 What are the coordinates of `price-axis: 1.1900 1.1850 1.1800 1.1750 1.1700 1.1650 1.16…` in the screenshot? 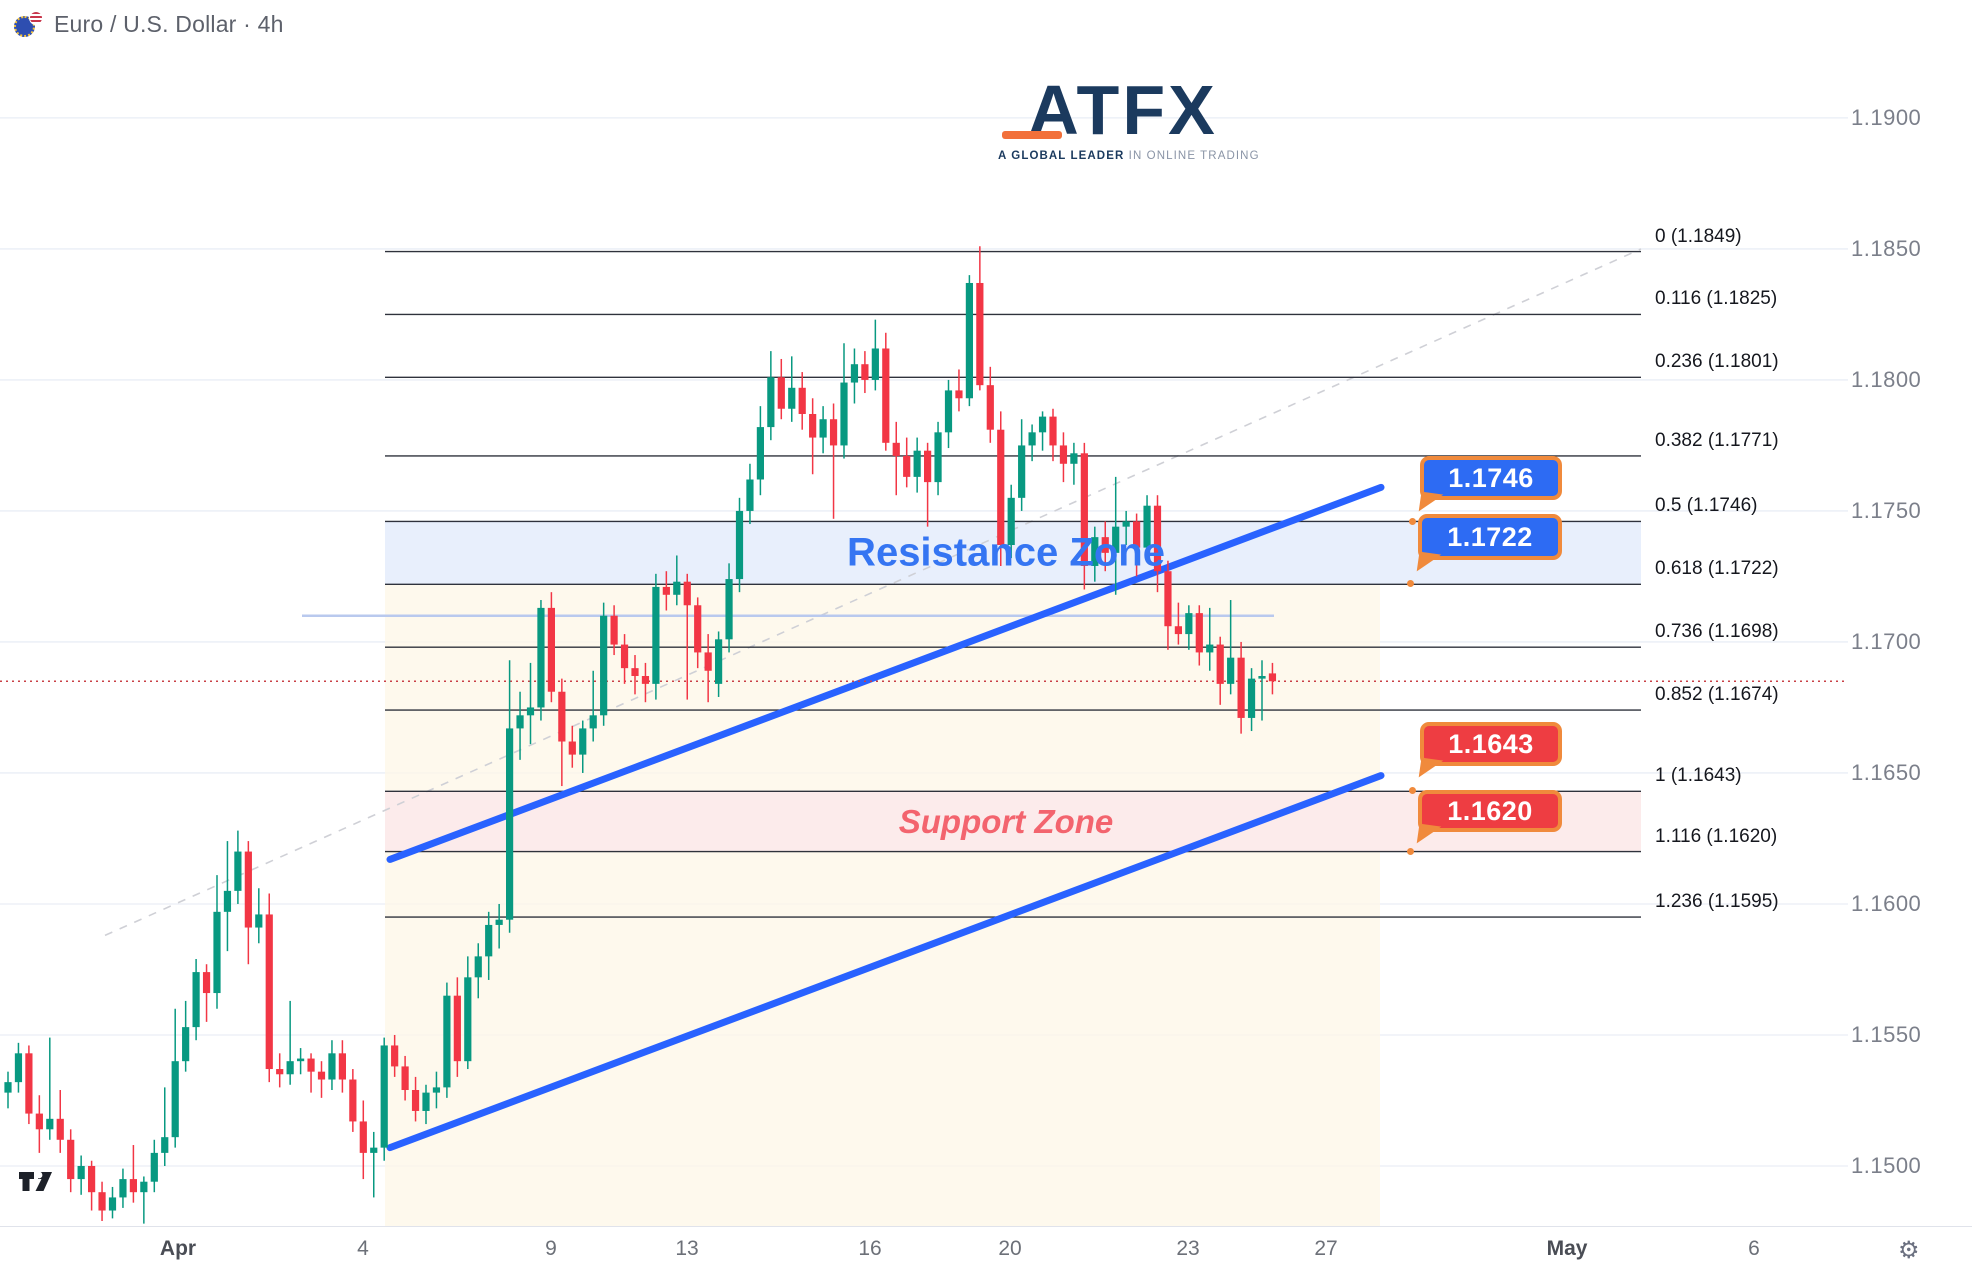 It's located at (1908, 613).